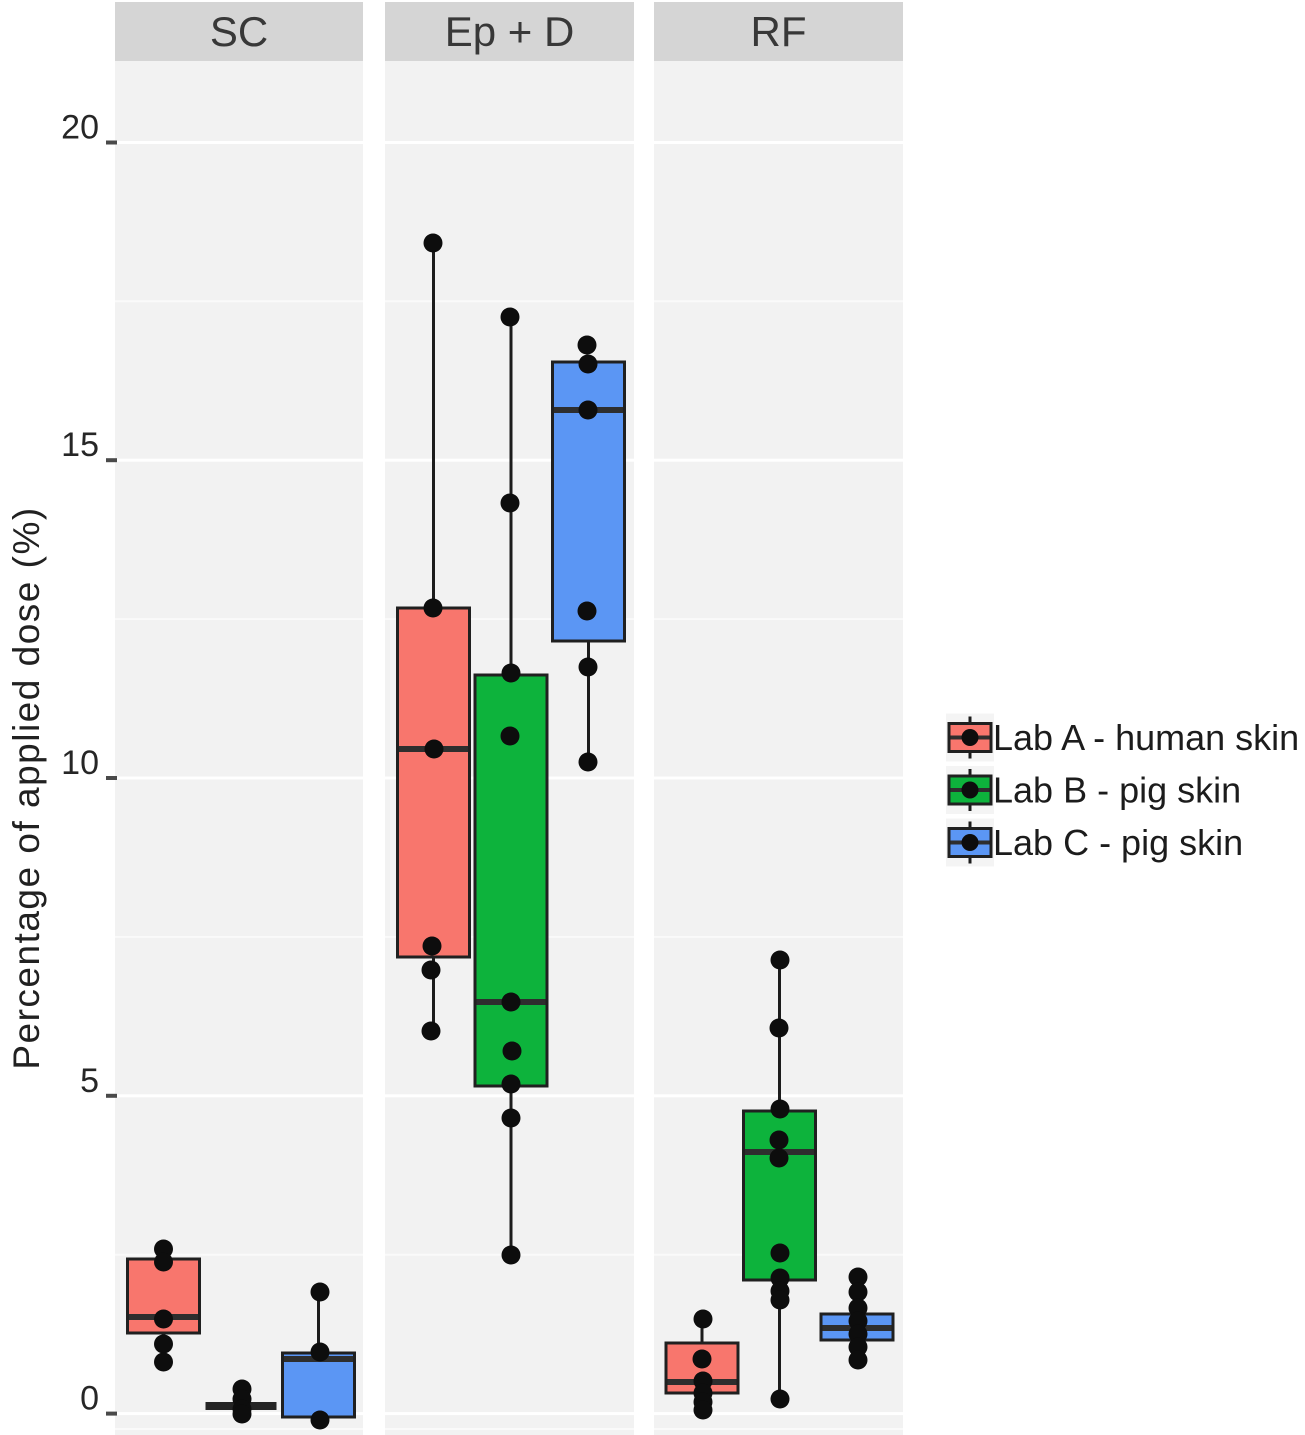  What do you see at coordinates (26, 787) in the screenshot?
I see `svg-text: Percentage of applied dose (%)` at bounding box center [26, 787].